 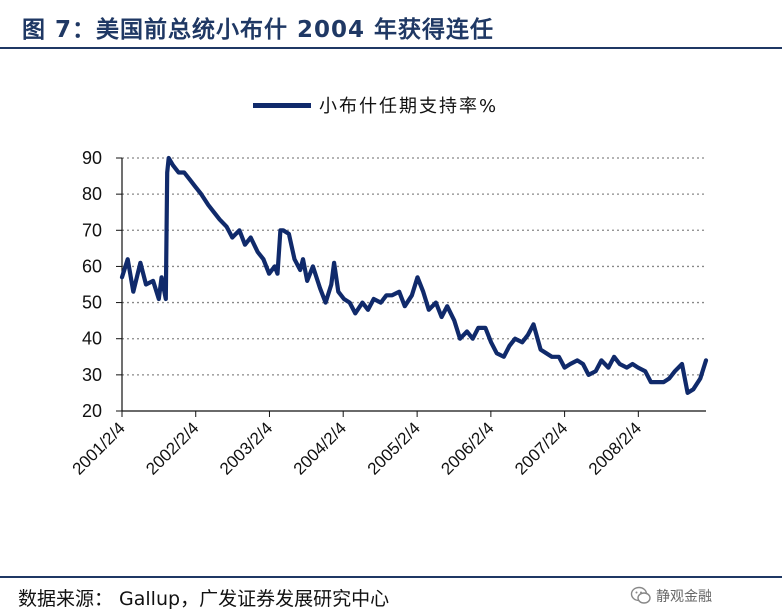 I want to click on figure-title: 图 7：美国前总统小布什 2004 年获得连任, so click(x=258, y=30).